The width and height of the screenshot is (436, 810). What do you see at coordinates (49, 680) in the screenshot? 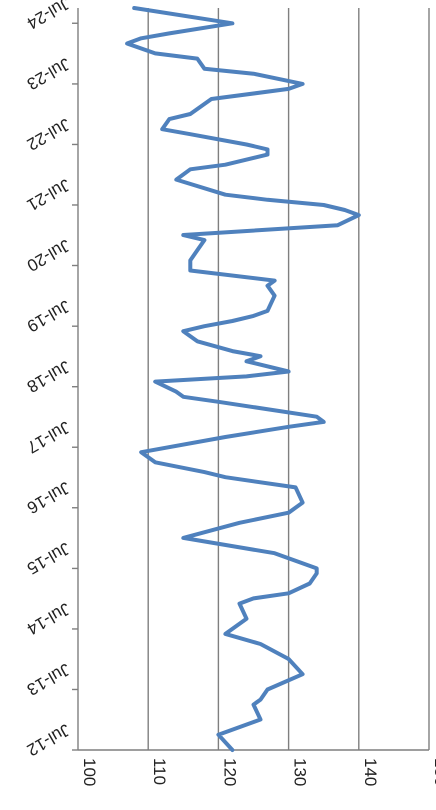
I see `time-tick-label: Jul-13` at bounding box center [49, 680].